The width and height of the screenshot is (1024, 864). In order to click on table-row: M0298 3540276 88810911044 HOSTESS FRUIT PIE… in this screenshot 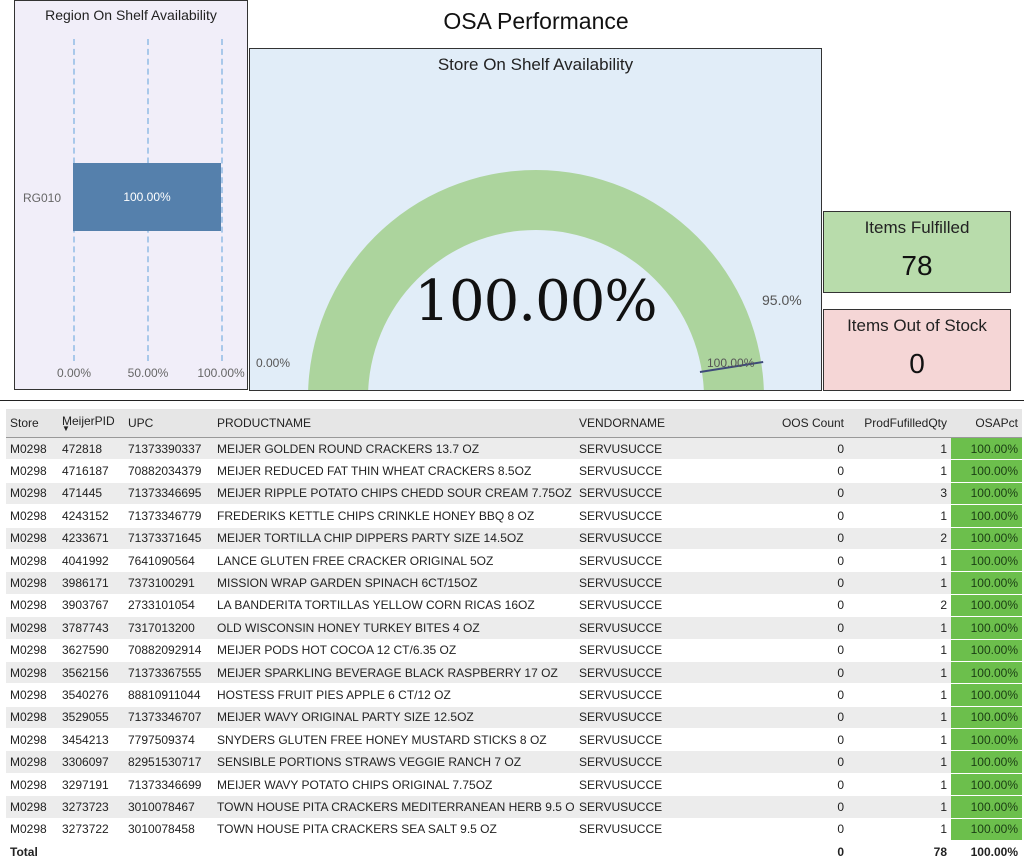, I will do `click(514, 695)`.